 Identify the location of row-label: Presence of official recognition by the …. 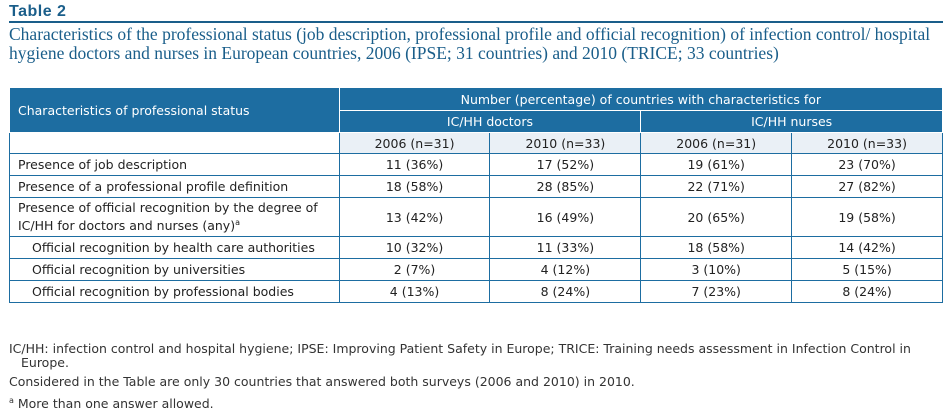
(174, 217).